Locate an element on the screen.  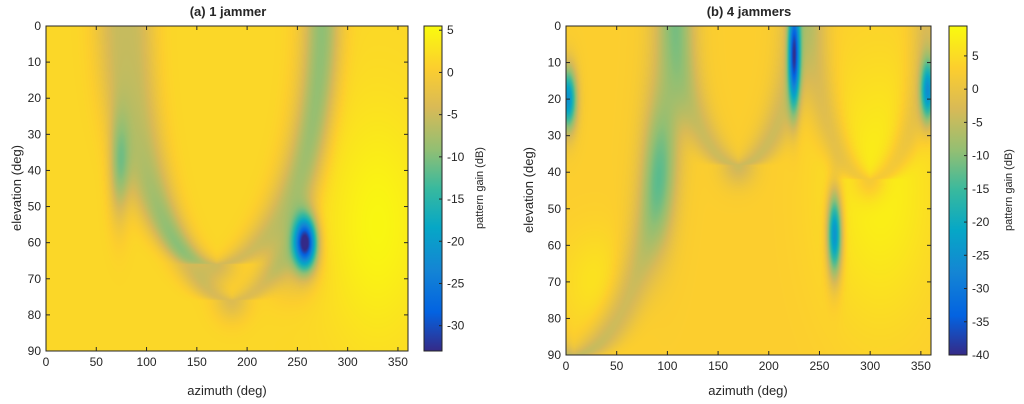
y-axis-label-a: elevation (deg) is located at coordinates (16, 188).